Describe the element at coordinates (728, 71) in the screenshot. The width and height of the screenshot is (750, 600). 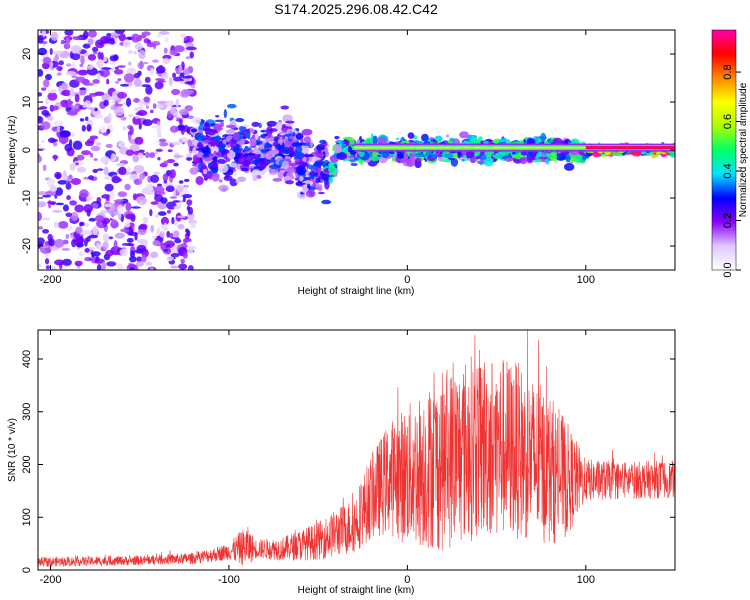
I see `colorbar-tick-label: 0.8` at that location.